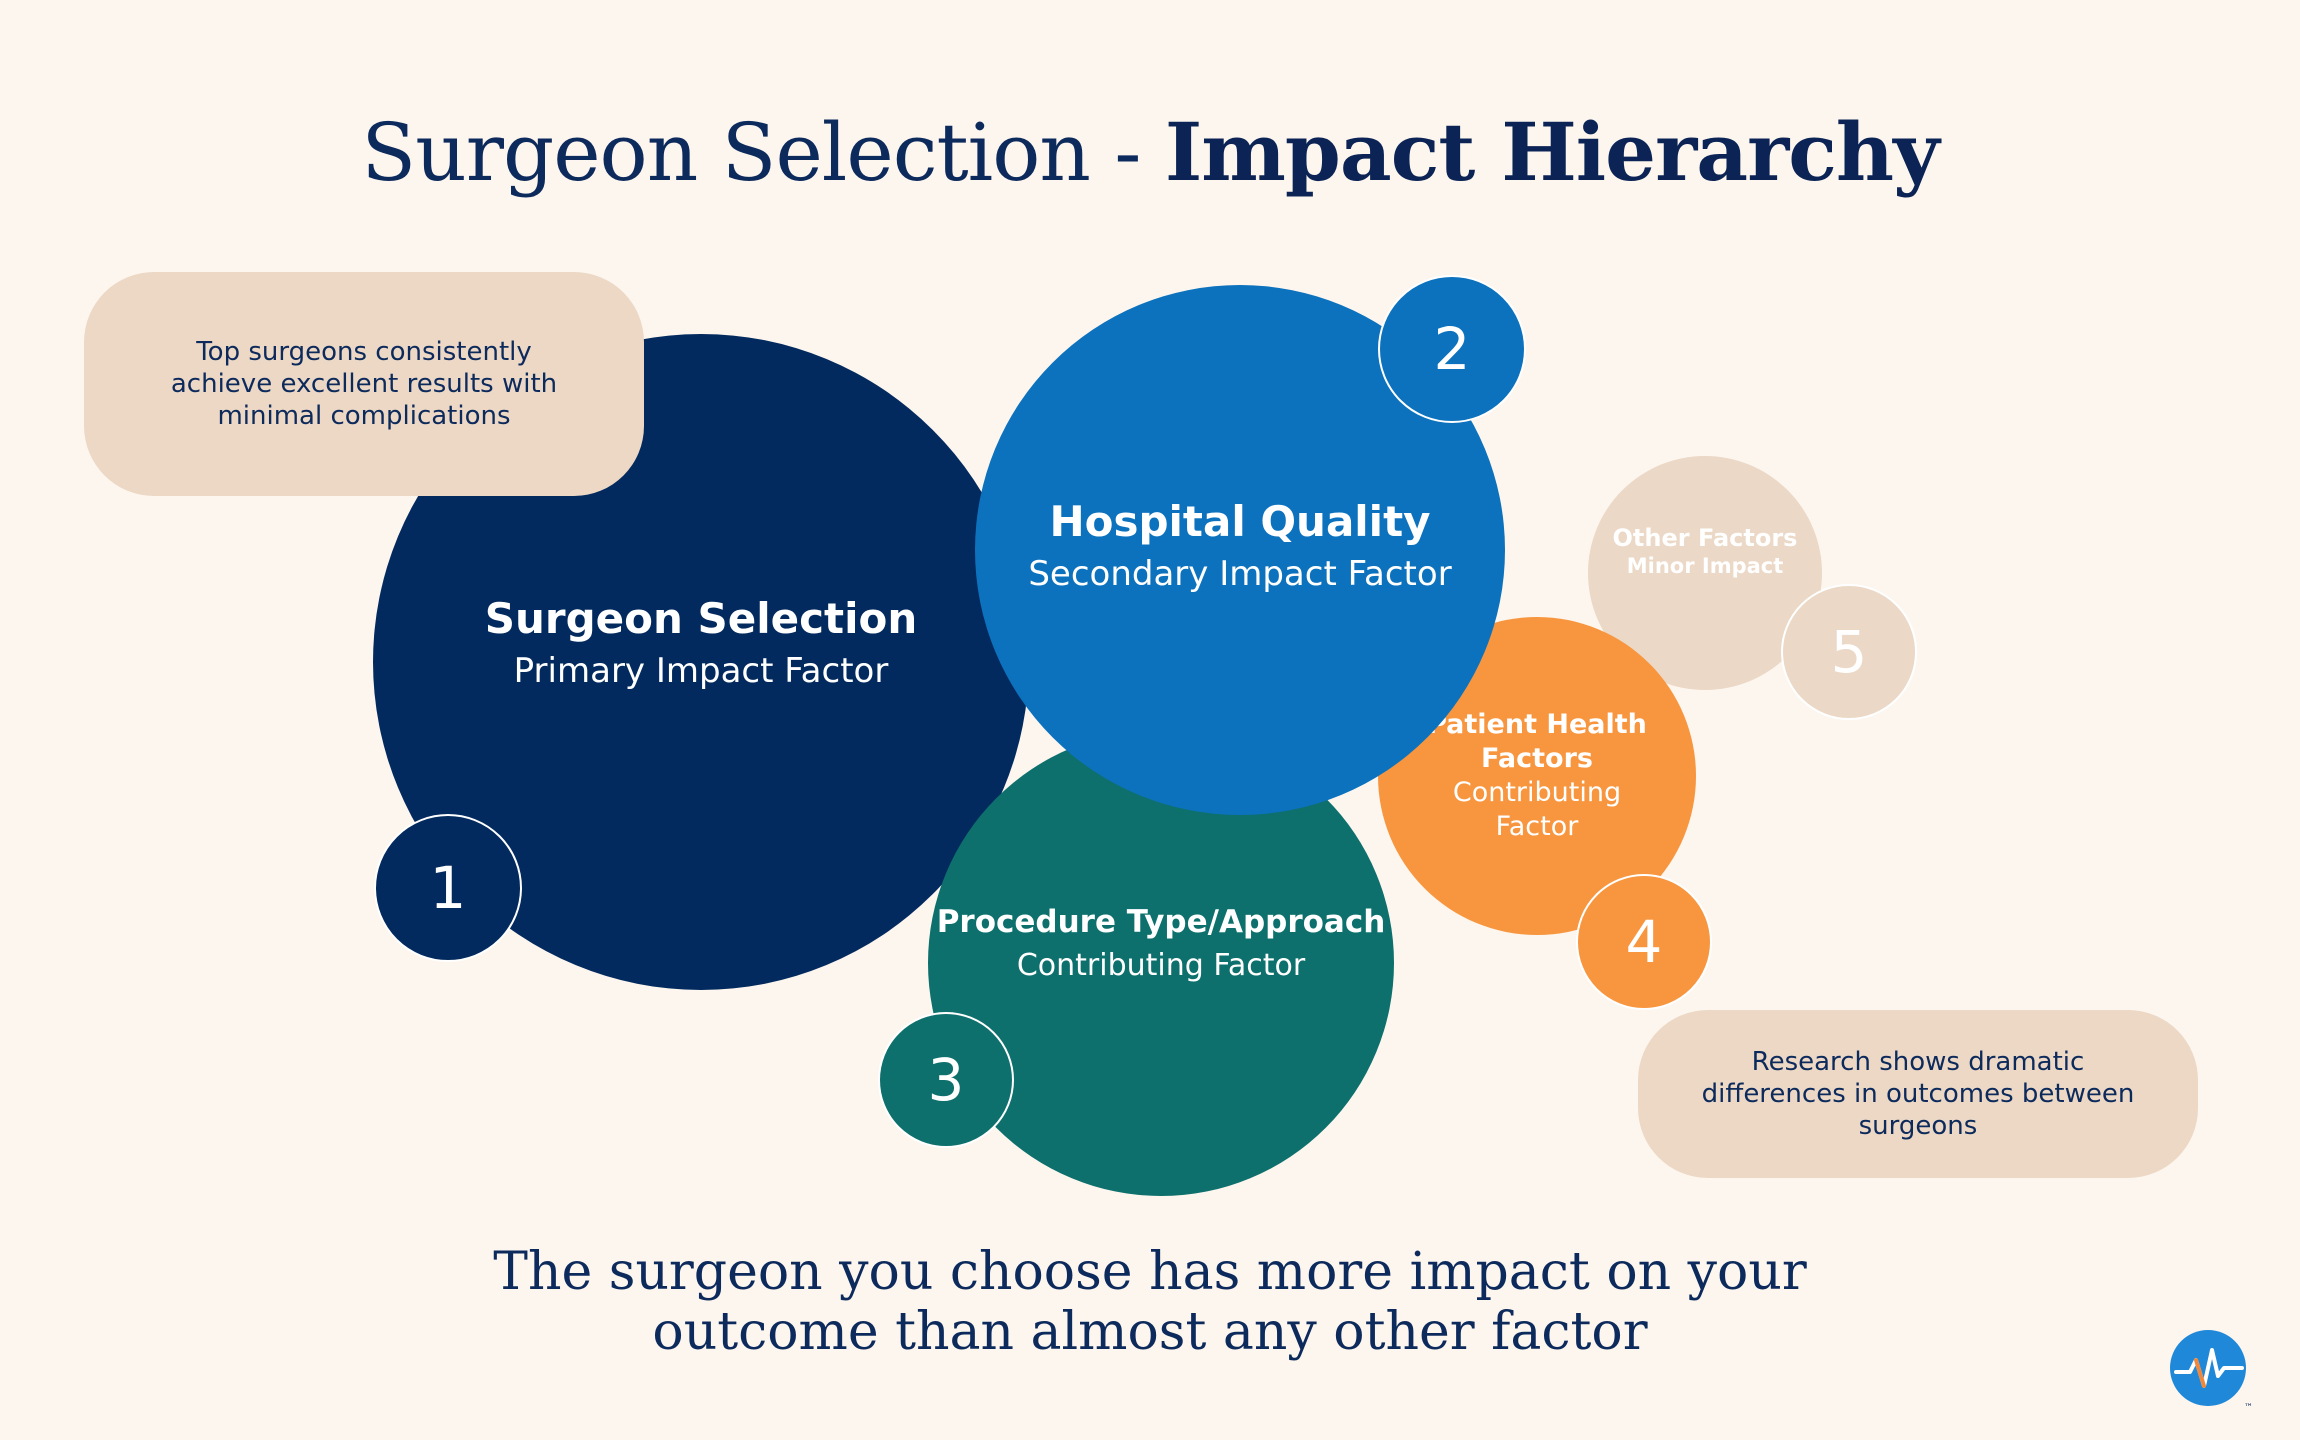 Image resolution: width=2300 pixels, height=1440 pixels. I want to click on factor-subtitle-other-factors: Minor Impact, so click(1705, 566).